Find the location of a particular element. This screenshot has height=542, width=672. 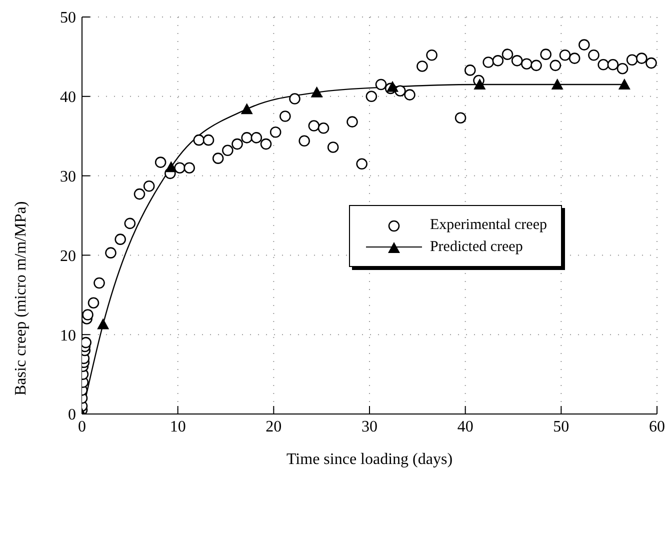

legend-label: Experimental creep is located at coordinates (488, 225).